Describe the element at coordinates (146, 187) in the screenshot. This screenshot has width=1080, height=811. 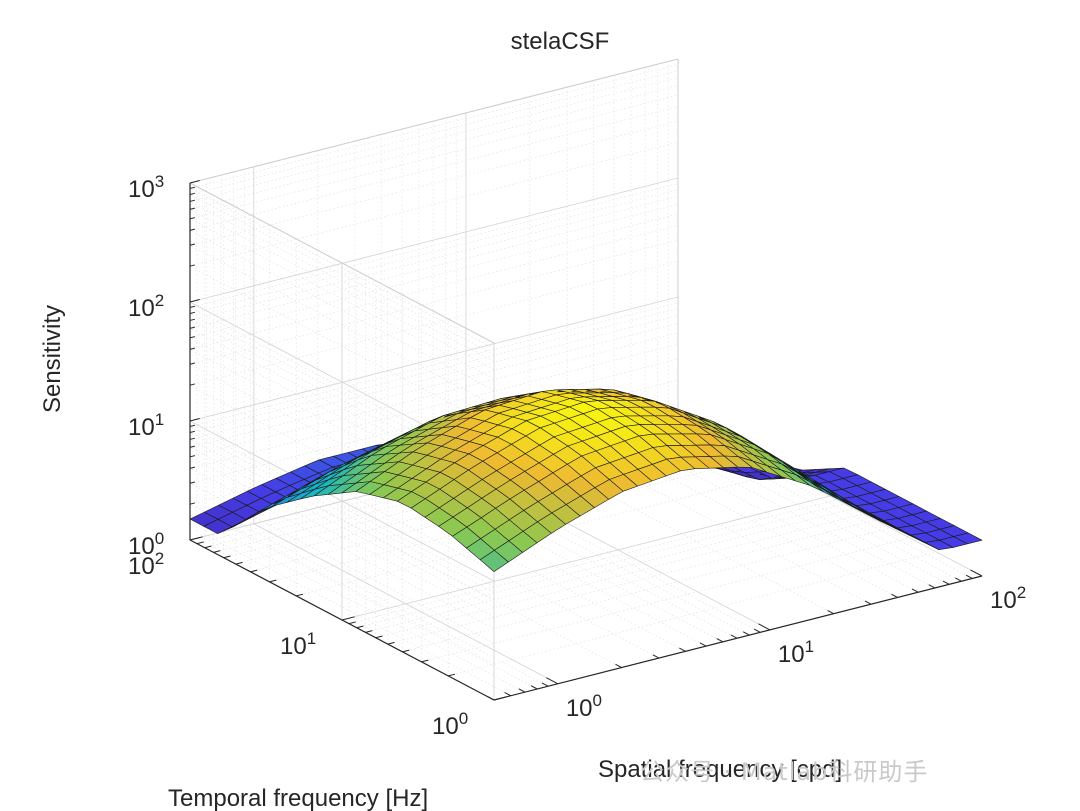
I see `z-tick-label: 10³` at that location.